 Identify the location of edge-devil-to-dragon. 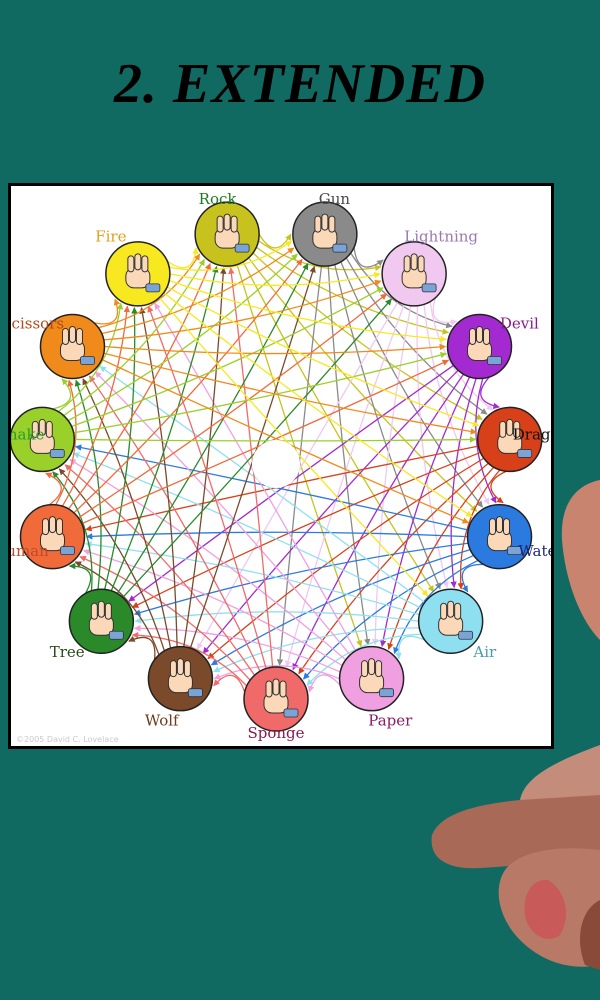
(490, 393).